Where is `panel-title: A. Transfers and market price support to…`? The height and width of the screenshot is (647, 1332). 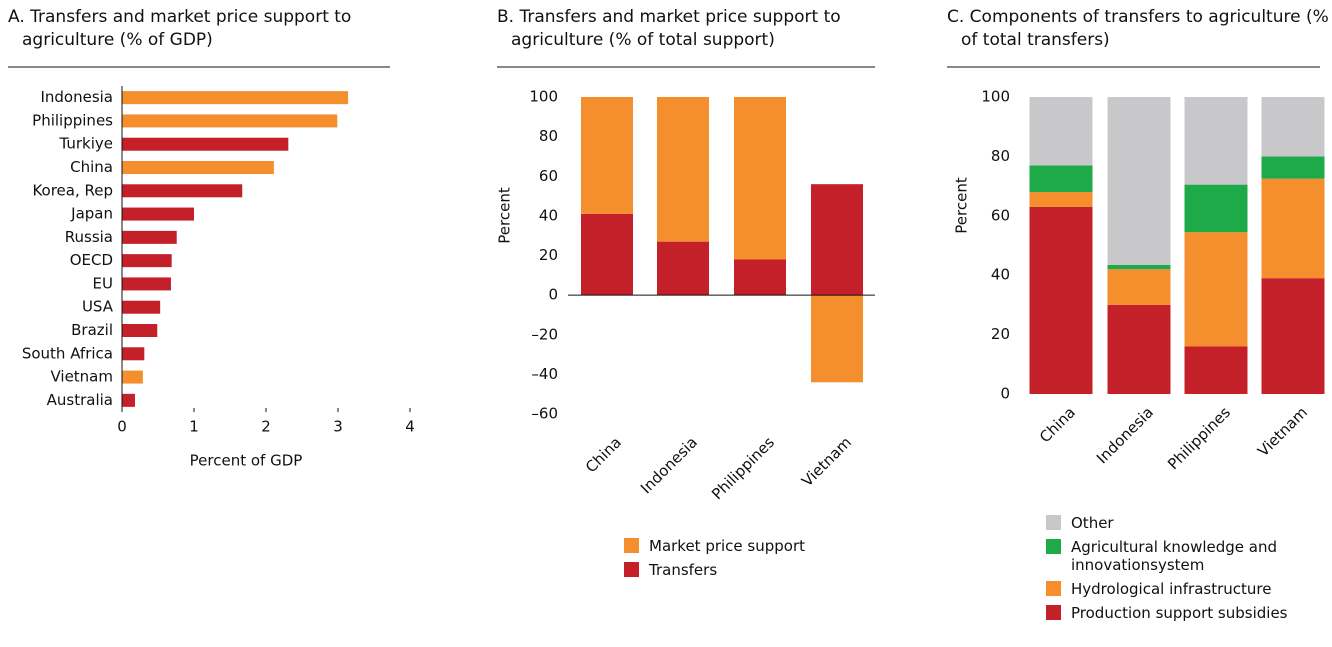 panel-title: A. Transfers and market price support to… is located at coordinates (180, 28).